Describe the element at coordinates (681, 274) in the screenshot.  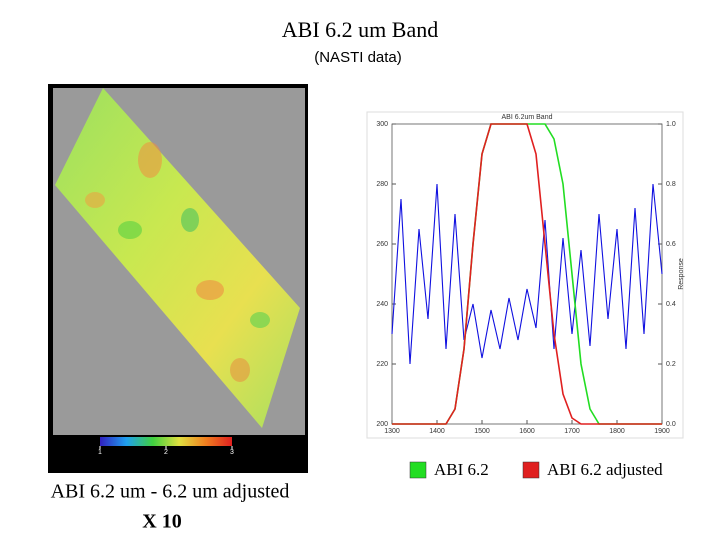
I see `y2-axis-label: Response` at that location.